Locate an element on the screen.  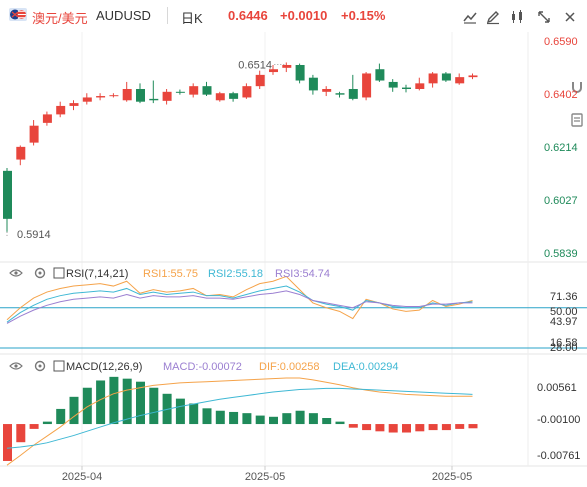
price-tick-label: 0.6214 is located at coordinates (561, 148).